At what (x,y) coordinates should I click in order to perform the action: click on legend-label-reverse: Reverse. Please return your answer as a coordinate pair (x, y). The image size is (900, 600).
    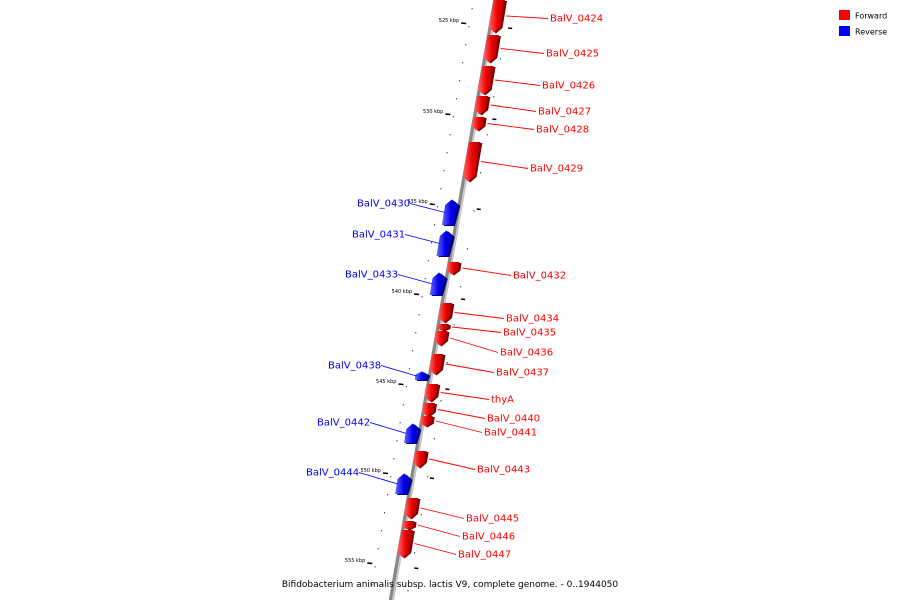
    Looking at the image, I should click on (871, 32).